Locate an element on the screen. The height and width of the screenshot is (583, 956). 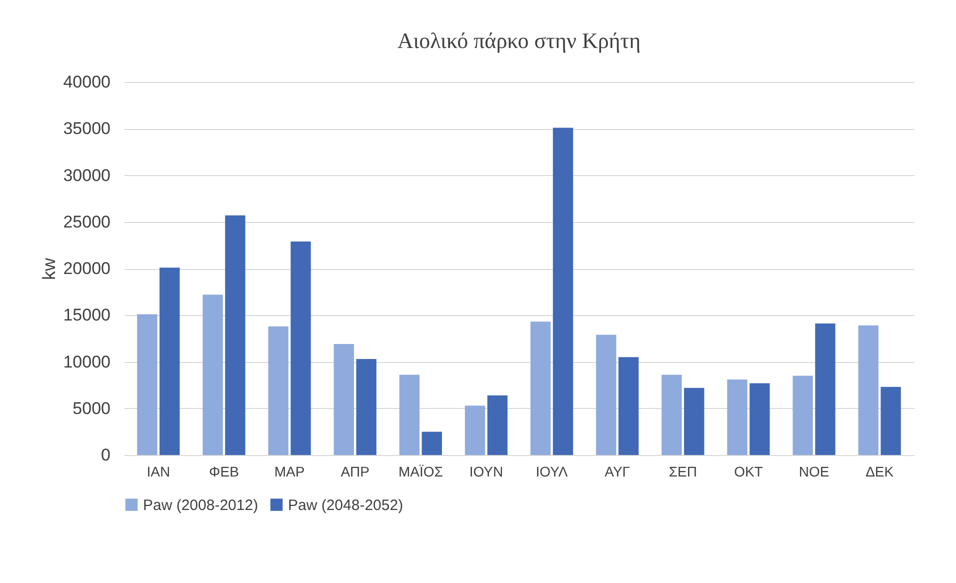
x-tick-label: ΑΥΓ is located at coordinates (617, 472).